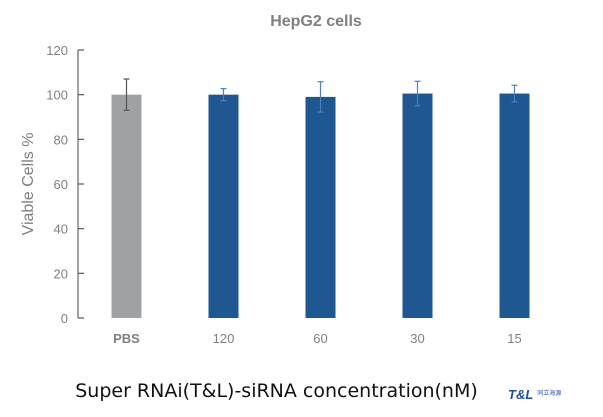 The width and height of the screenshot is (603, 417). Describe the element at coordinates (126, 206) in the screenshot. I see `bar-PBS` at that location.